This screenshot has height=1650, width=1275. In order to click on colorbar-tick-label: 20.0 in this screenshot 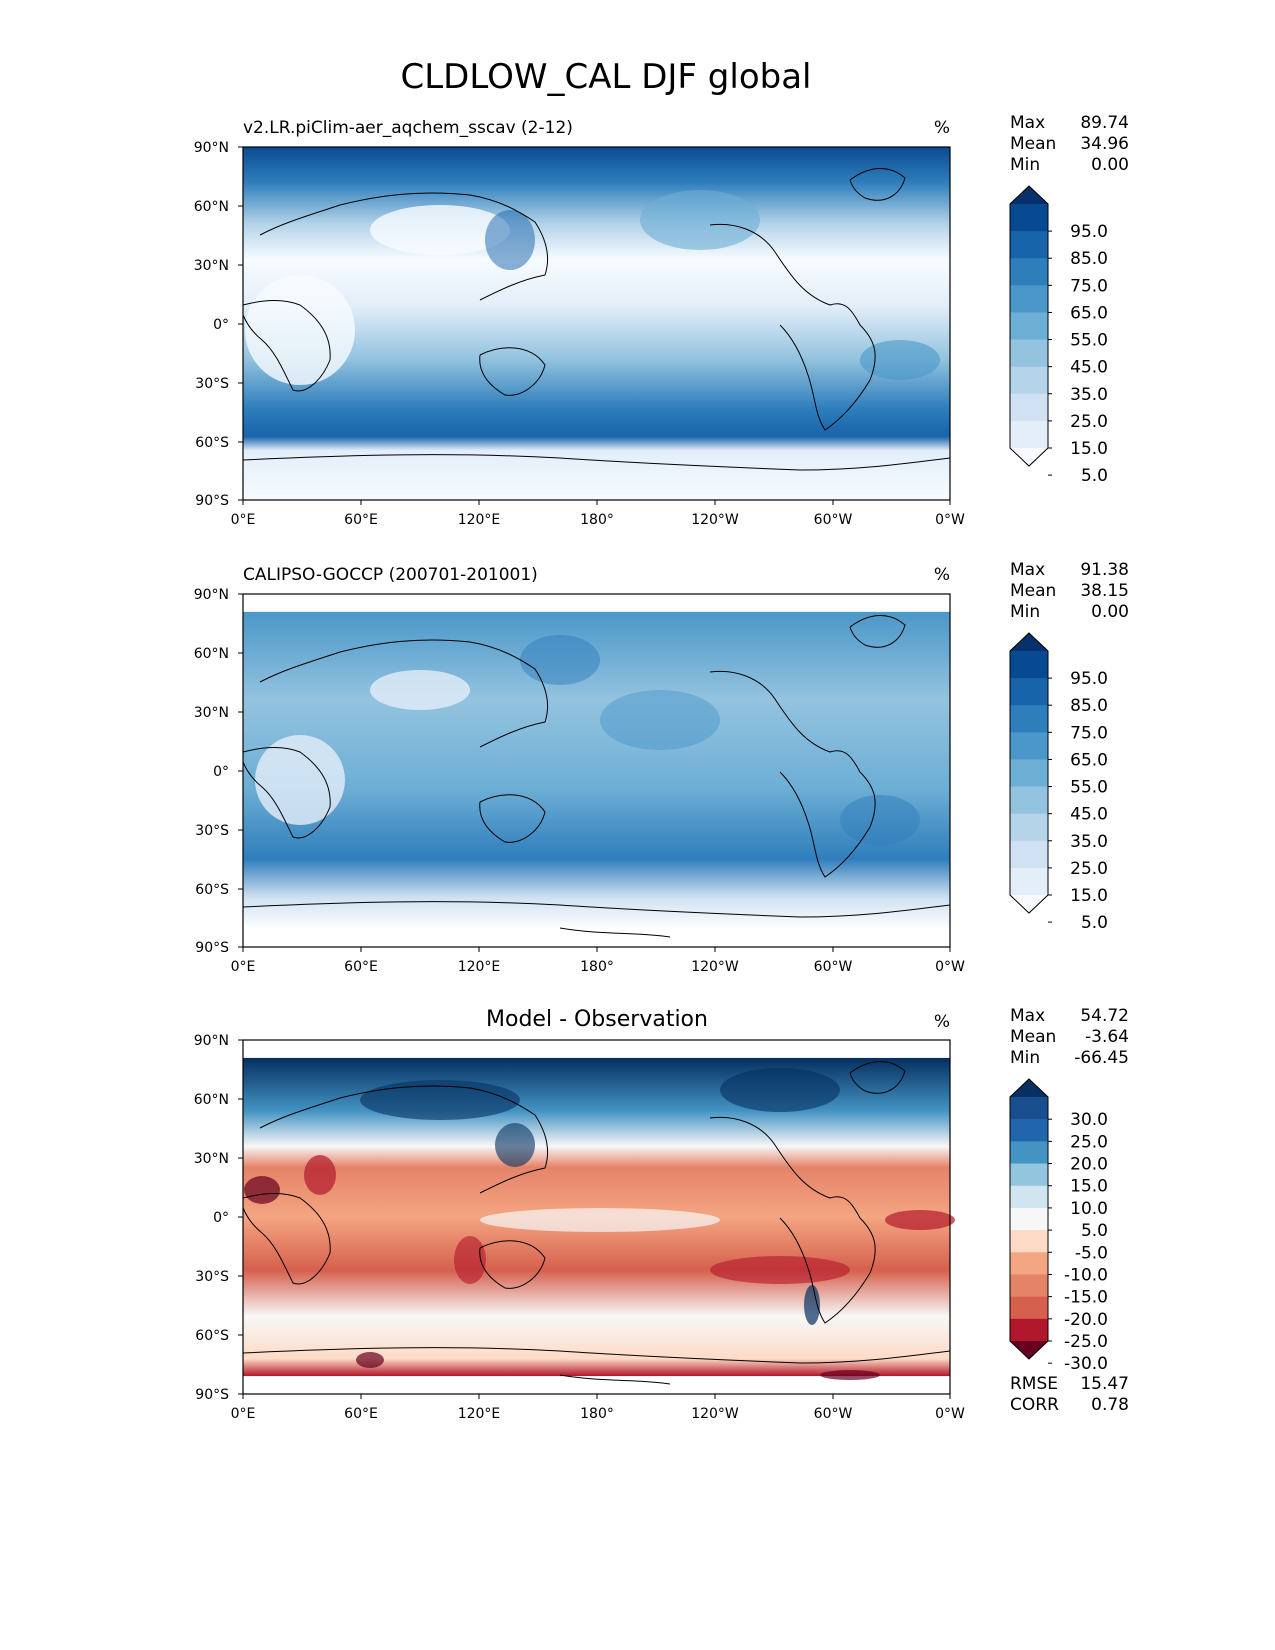, I will do `click(1089, 1165)`.